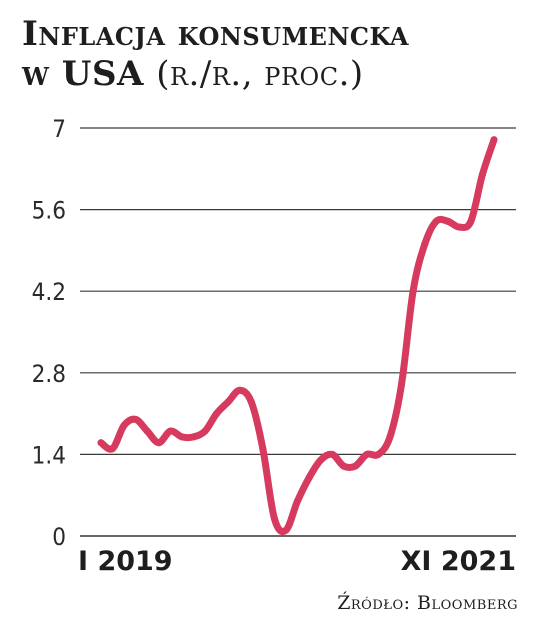  What do you see at coordinates (260, 74) in the screenshot?
I see `title-unit: (r./r., proc.)` at bounding box center [260, 74].